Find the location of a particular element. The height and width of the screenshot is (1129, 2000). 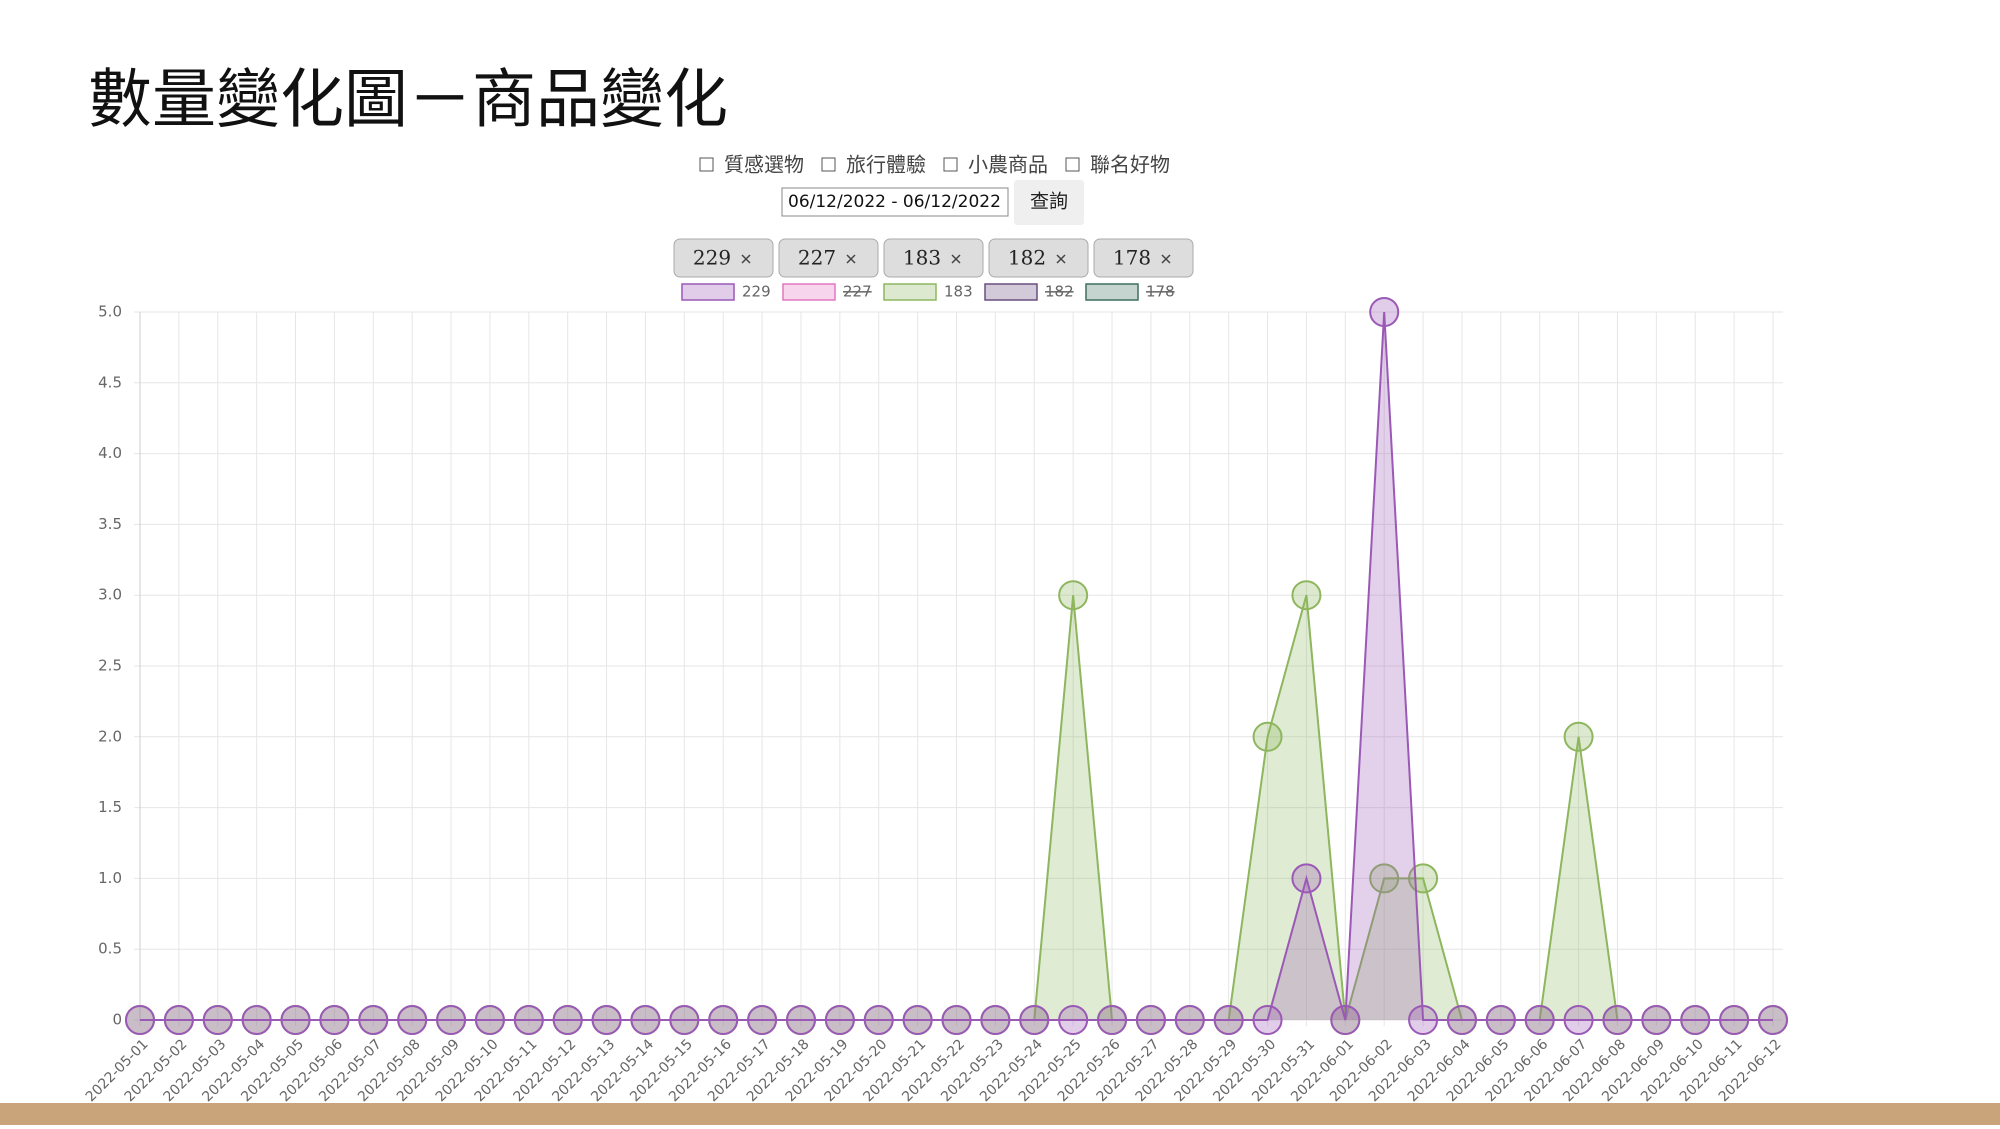

y-tick-label: 0 is located at coordinates (117, 1020).